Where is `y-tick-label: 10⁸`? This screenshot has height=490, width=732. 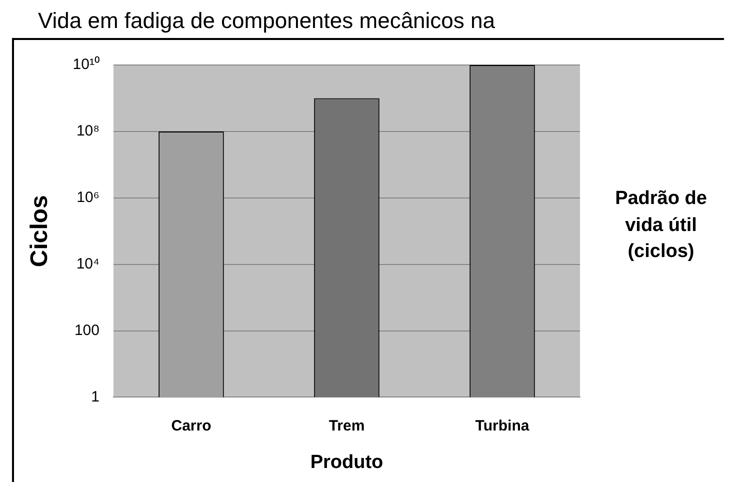
y-tick-label: 10⁸ is located at coordinates (88, 131).